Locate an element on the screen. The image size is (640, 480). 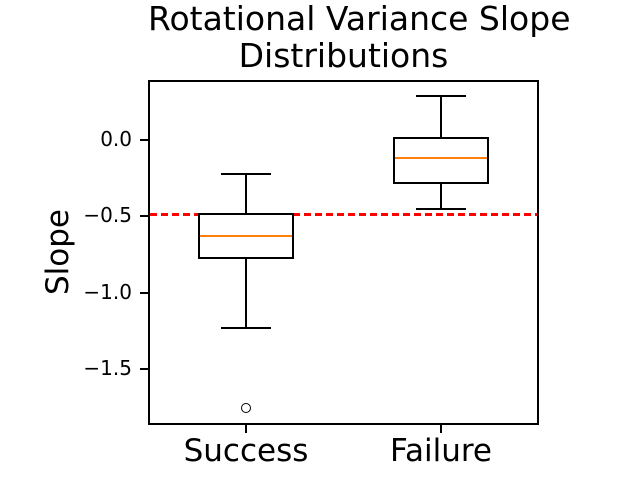
chart-title: Rotational Variance Slope Distributions is located at coordinates (359, 37).